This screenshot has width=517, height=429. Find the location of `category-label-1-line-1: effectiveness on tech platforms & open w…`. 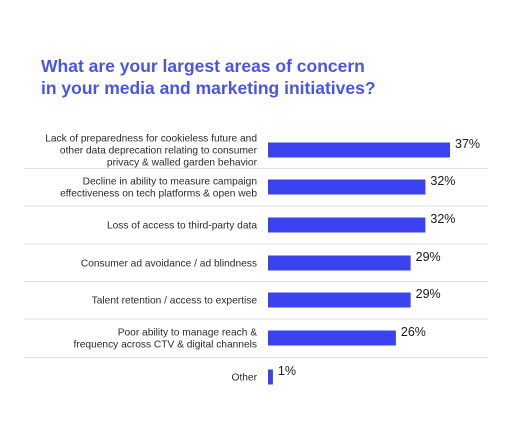

category-label-1-line-1: effectiveness on tech platforms & open w… is located at coordinates (158, 194).